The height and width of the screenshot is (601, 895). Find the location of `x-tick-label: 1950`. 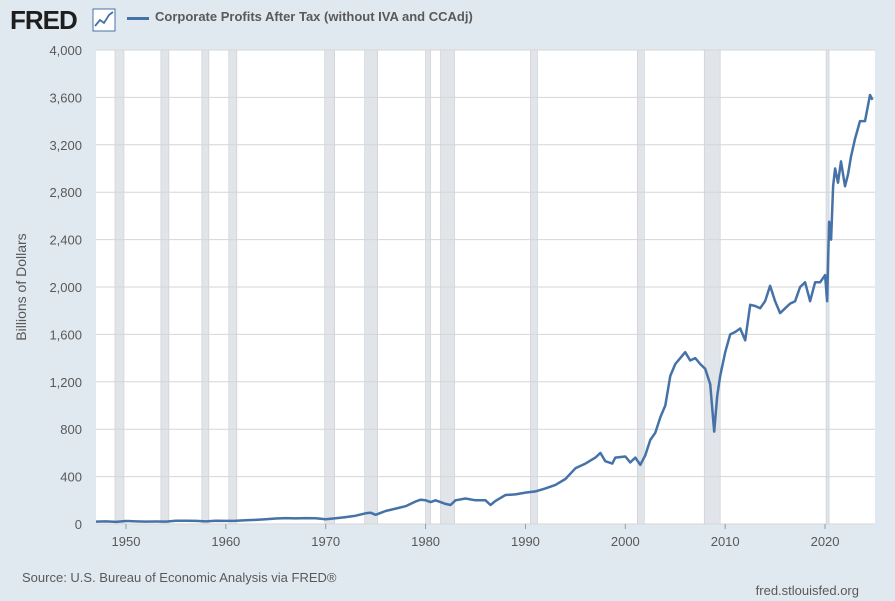

x-tick-label: 1950 is located at coordinates (126, 541).